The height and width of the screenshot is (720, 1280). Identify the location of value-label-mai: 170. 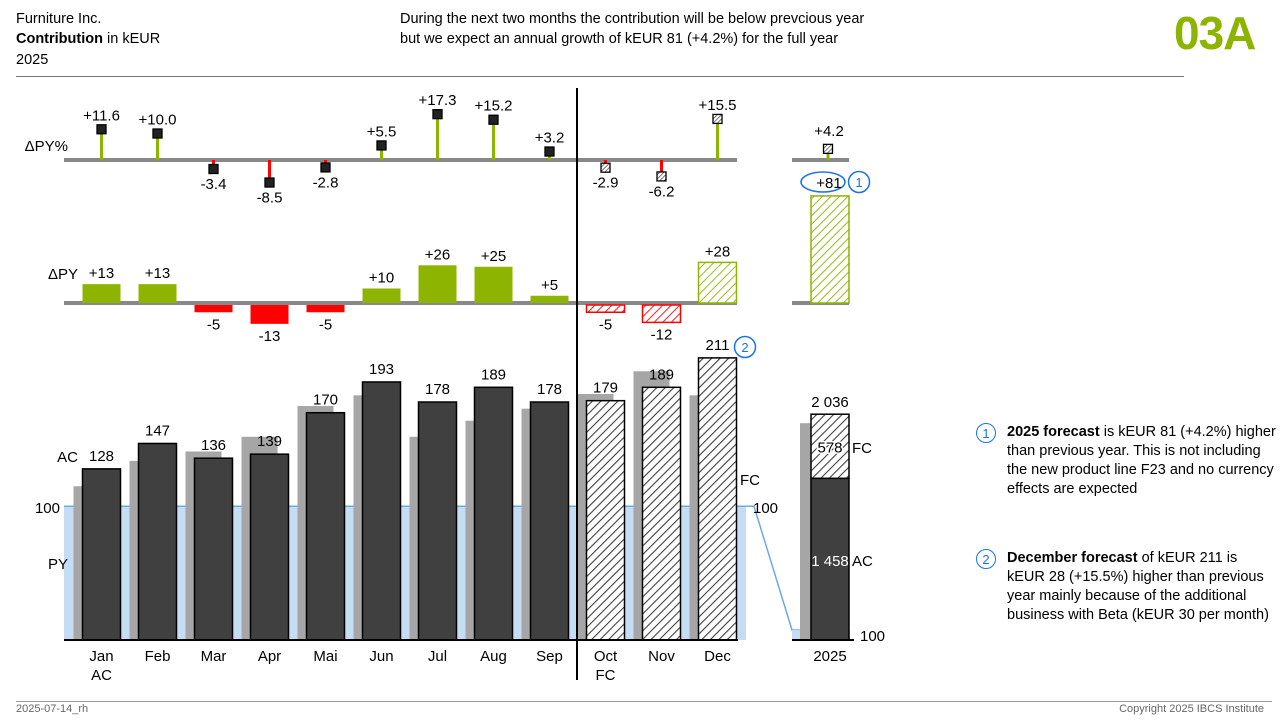
(325, 400).